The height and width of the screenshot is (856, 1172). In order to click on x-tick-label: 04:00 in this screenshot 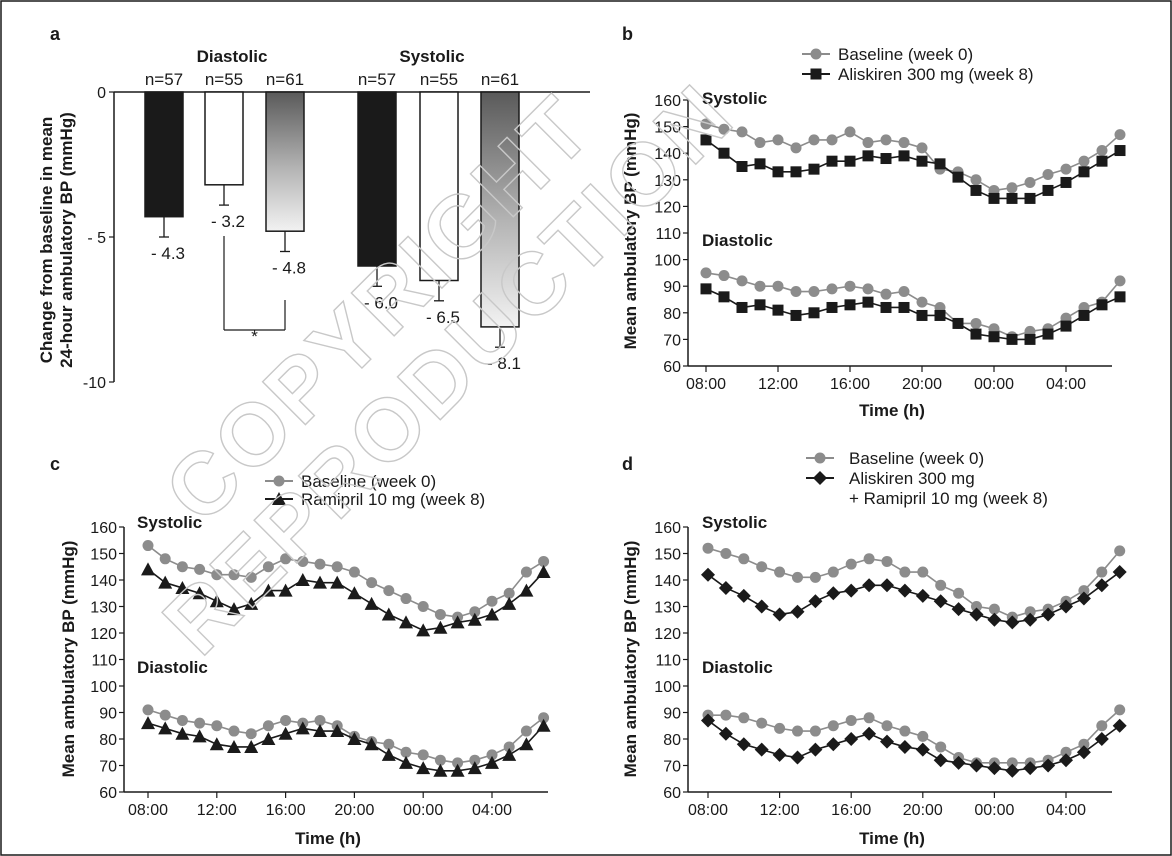, I will do `click(1066, 810)`.